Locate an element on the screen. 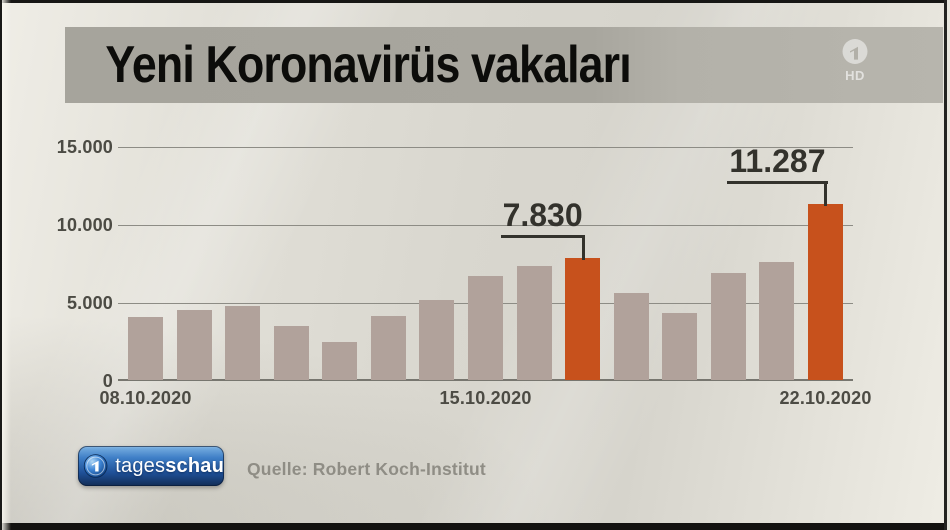 The image size is (950, 530). title-banner: Yeni Koronavirüs vakaları is located at coordinates (504, 65).